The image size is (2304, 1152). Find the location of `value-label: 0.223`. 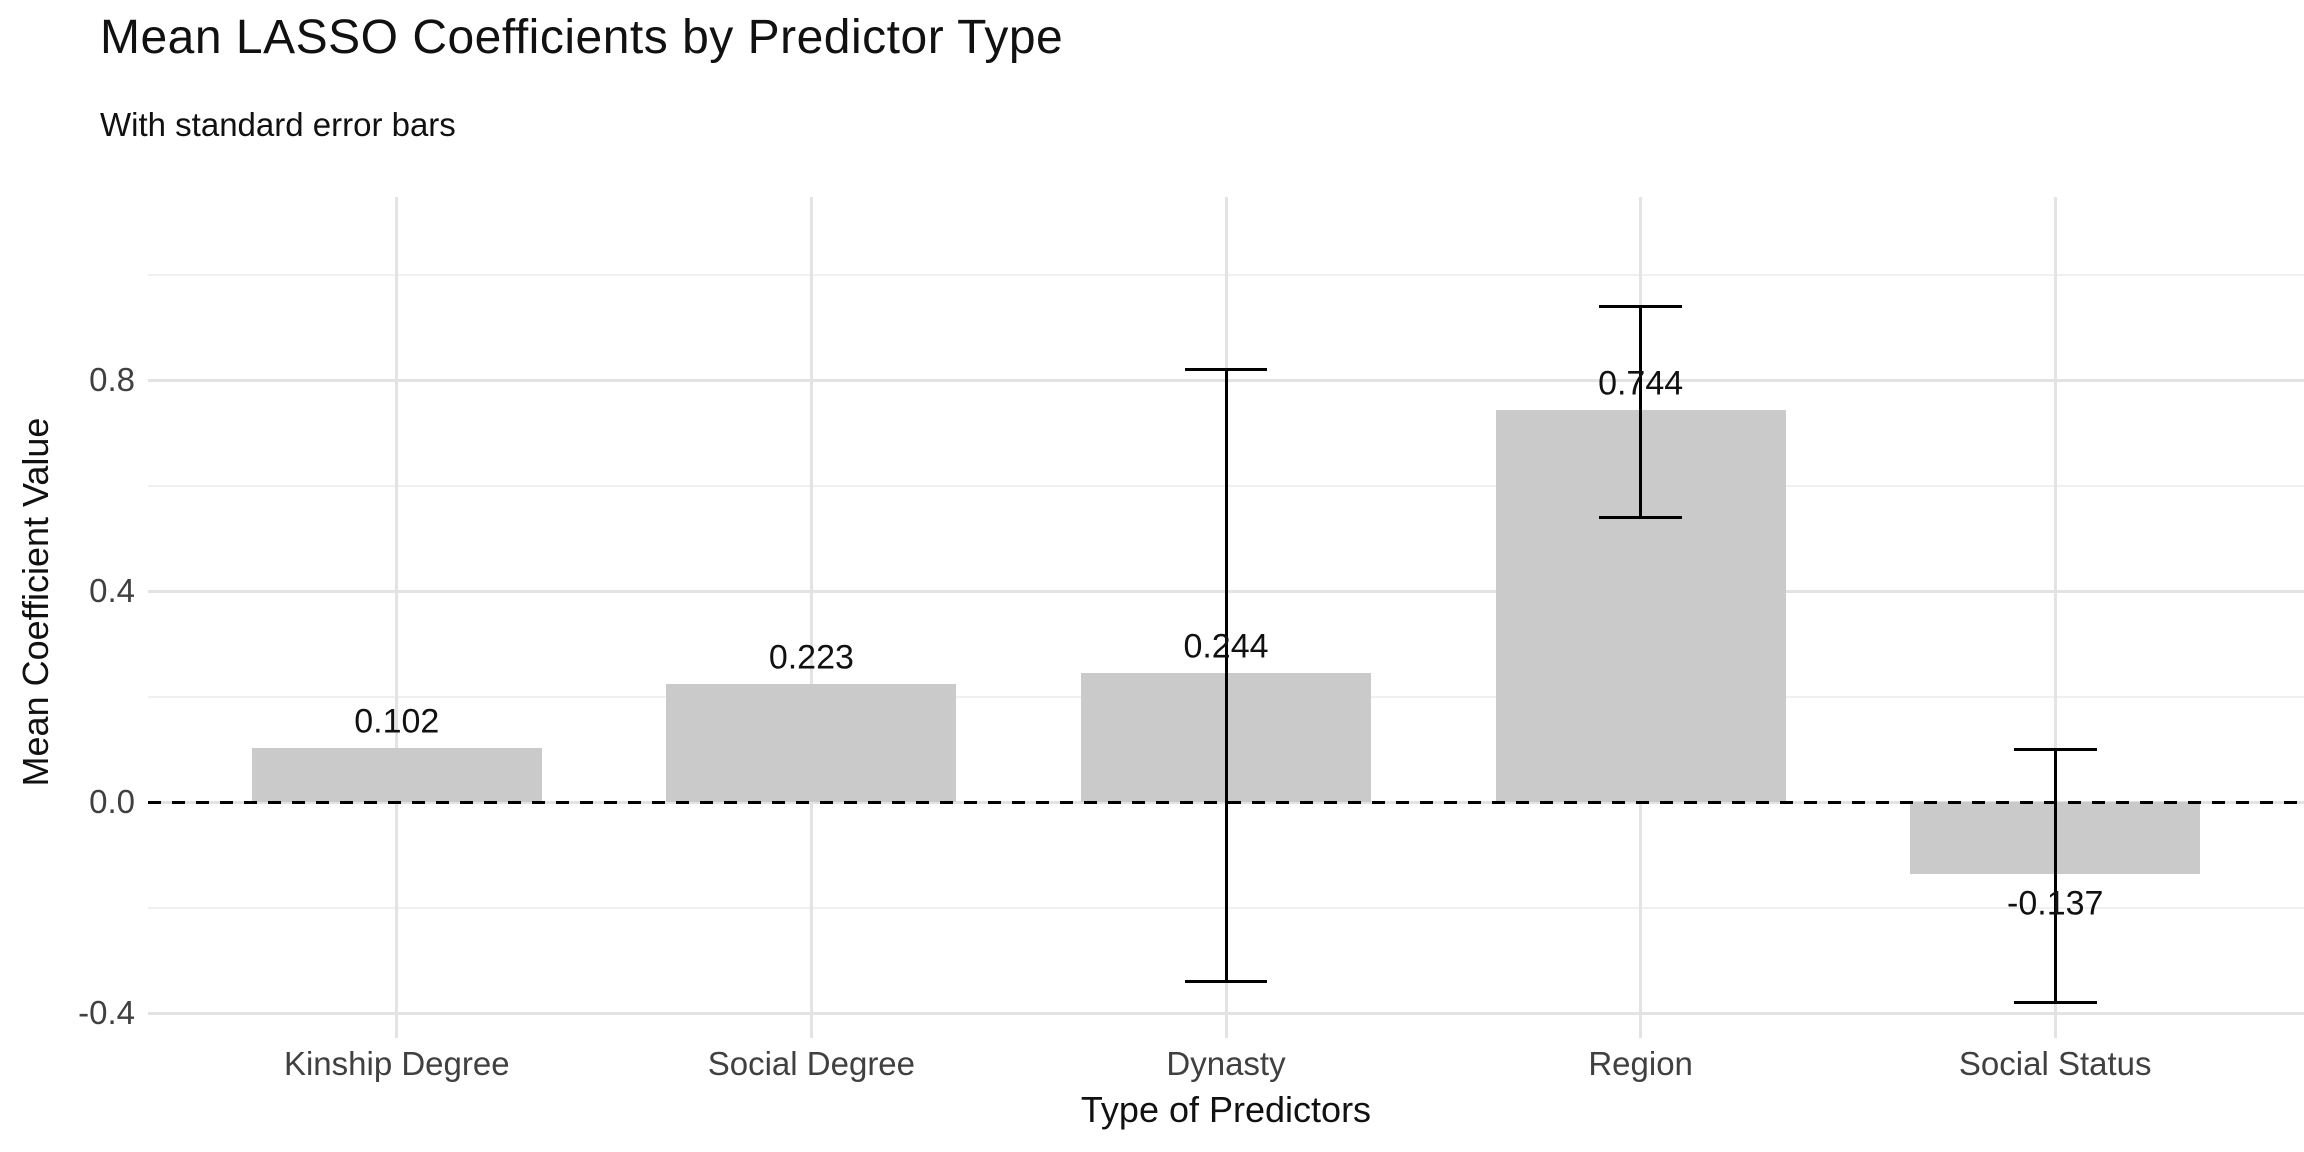

value-label: 0.223 is located at coordinates (811, 657).